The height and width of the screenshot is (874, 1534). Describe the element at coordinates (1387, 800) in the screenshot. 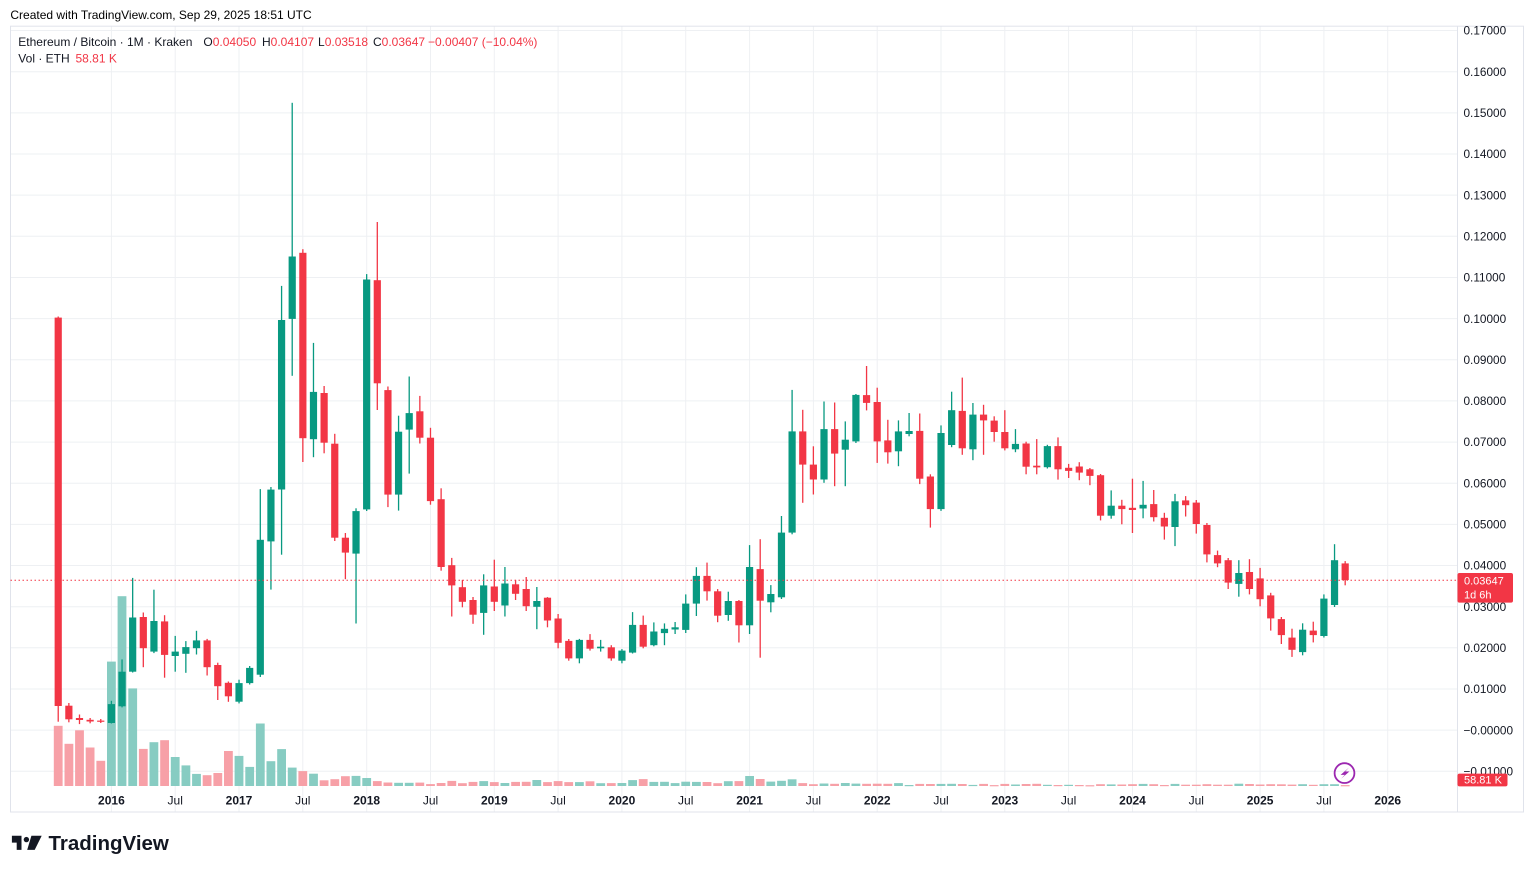

I see `svg-text: 2026` at that location.